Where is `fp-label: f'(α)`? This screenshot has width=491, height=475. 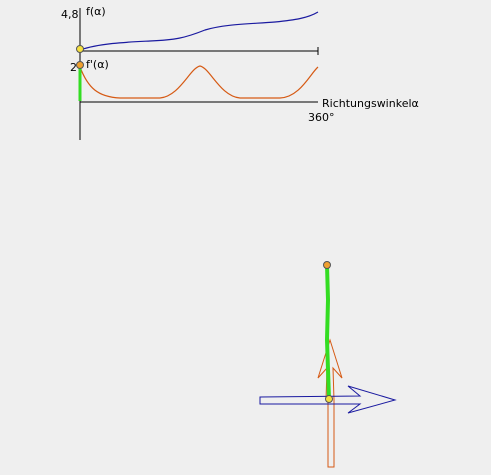
fp-label: f'(α) is located at coordinates (97, 64).